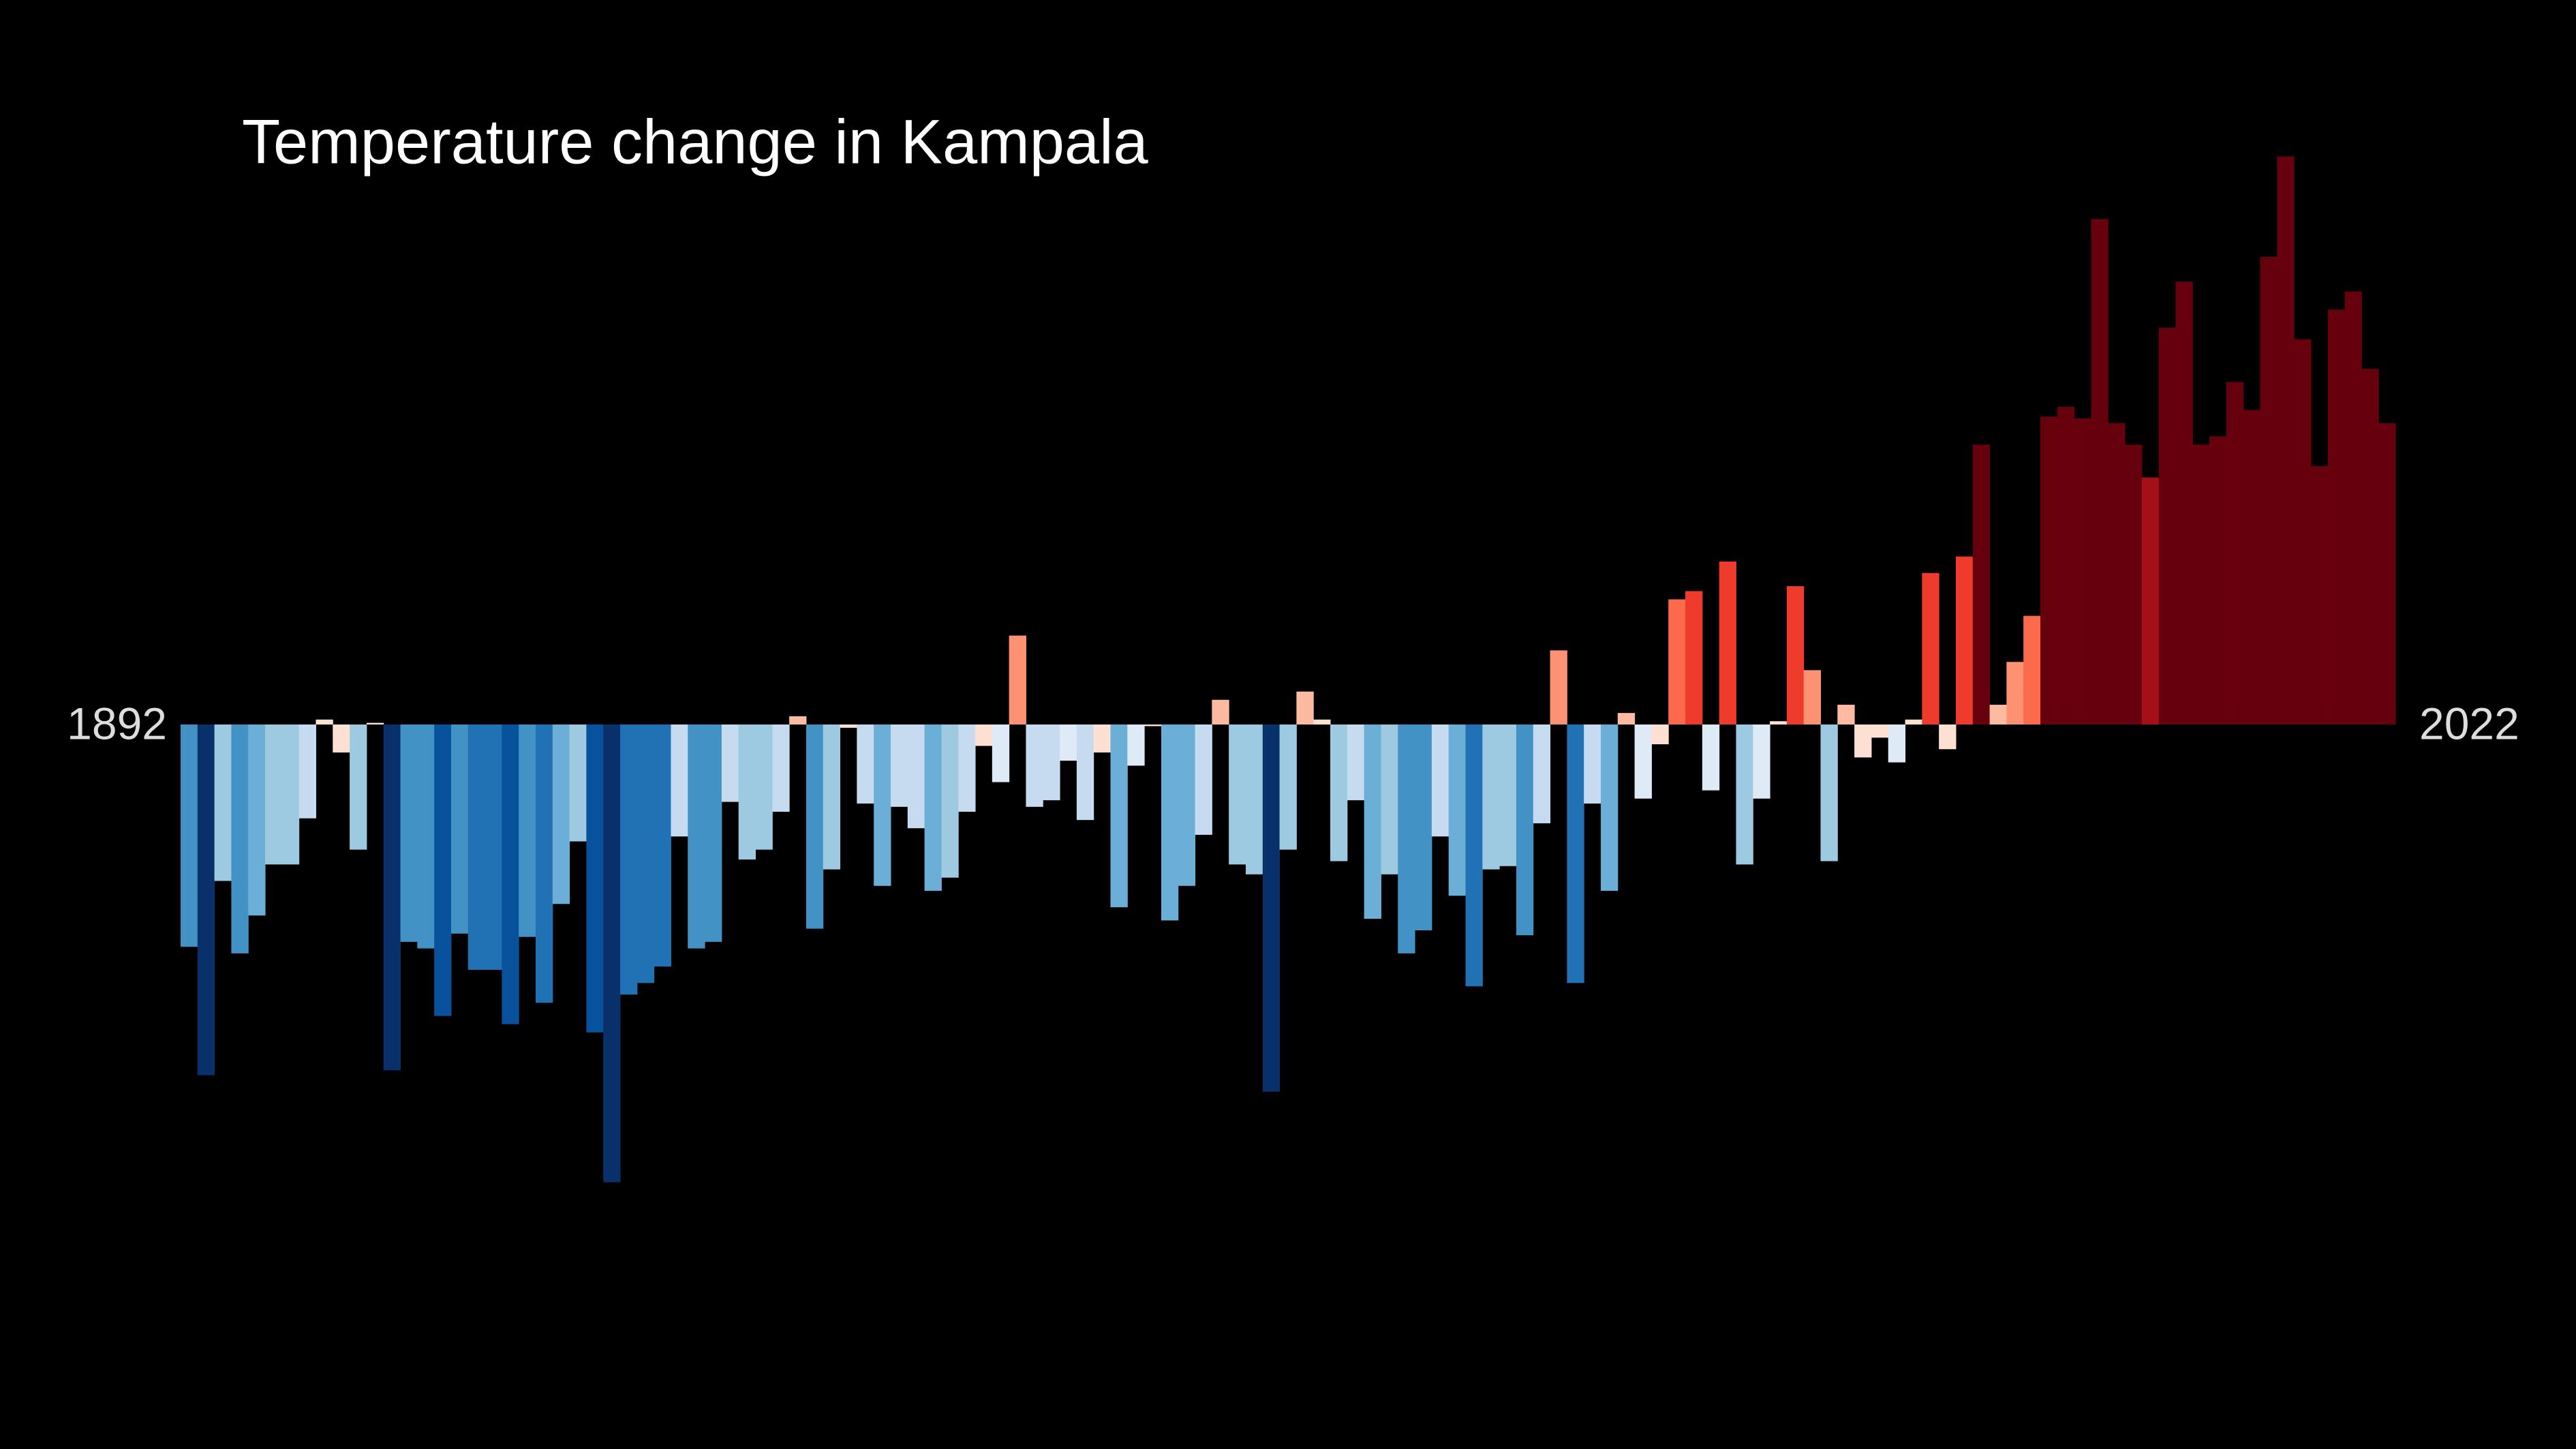  I want to click on x-tick-label: 2022, so click(2469, 723).